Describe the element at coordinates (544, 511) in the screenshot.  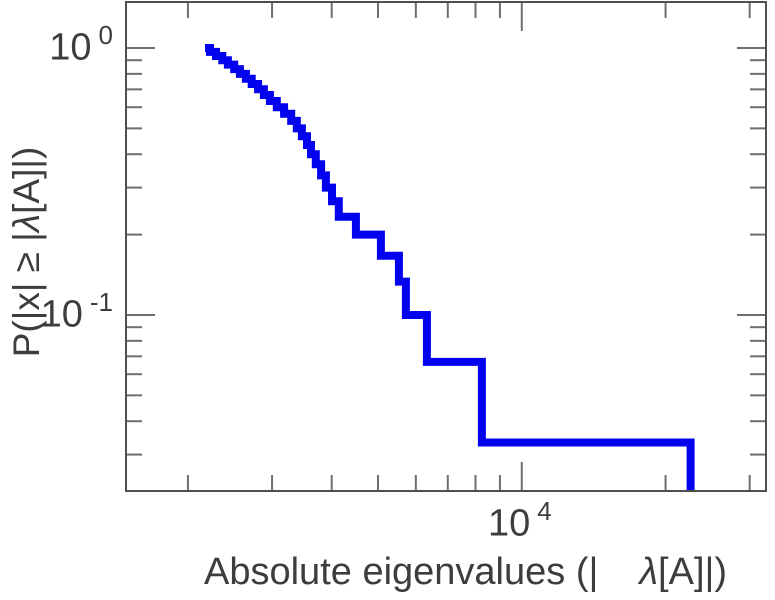
I see `x-tick-exponent: 4` at that location.